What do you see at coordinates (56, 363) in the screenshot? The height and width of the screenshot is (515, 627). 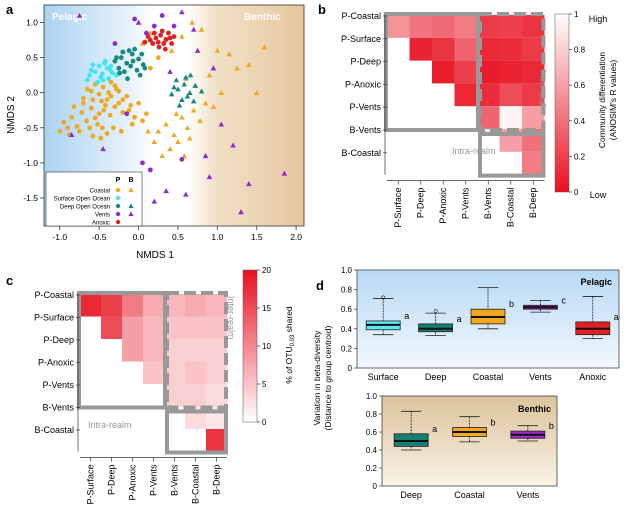 I see `heatmap-row-label: P-Anoxic` at bounding box center [56, 363].